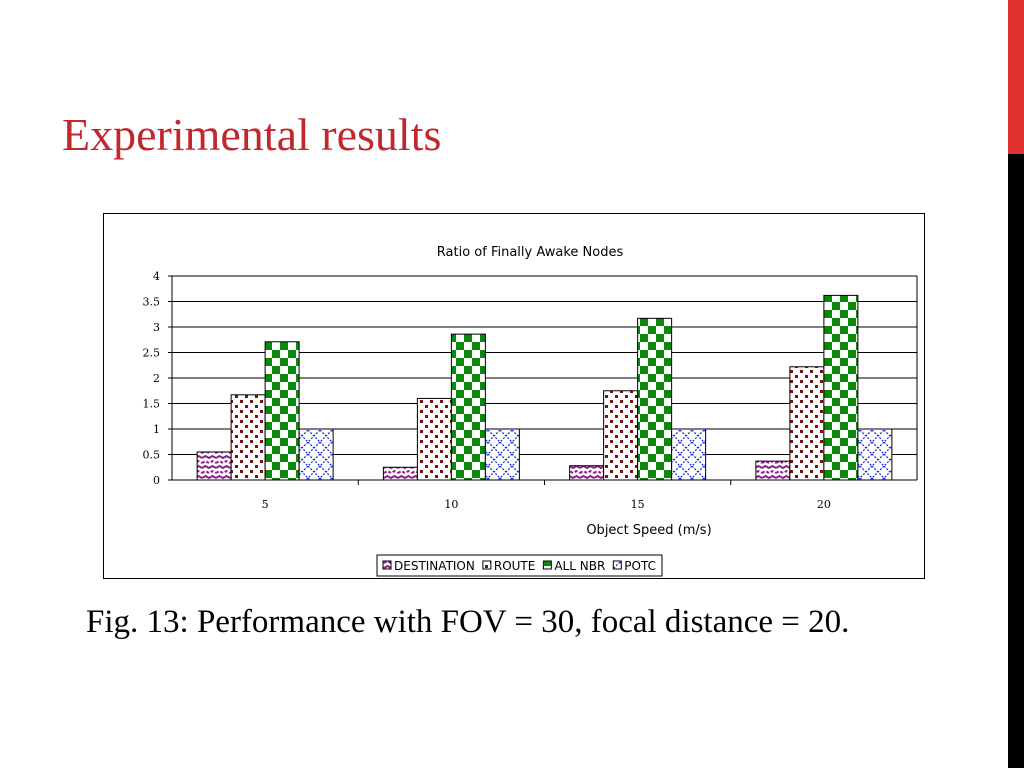  What do you see at coordinates (156, 327) in the screenshot?
I see `y-tick-label: 3` at bounding box center [156, 327].